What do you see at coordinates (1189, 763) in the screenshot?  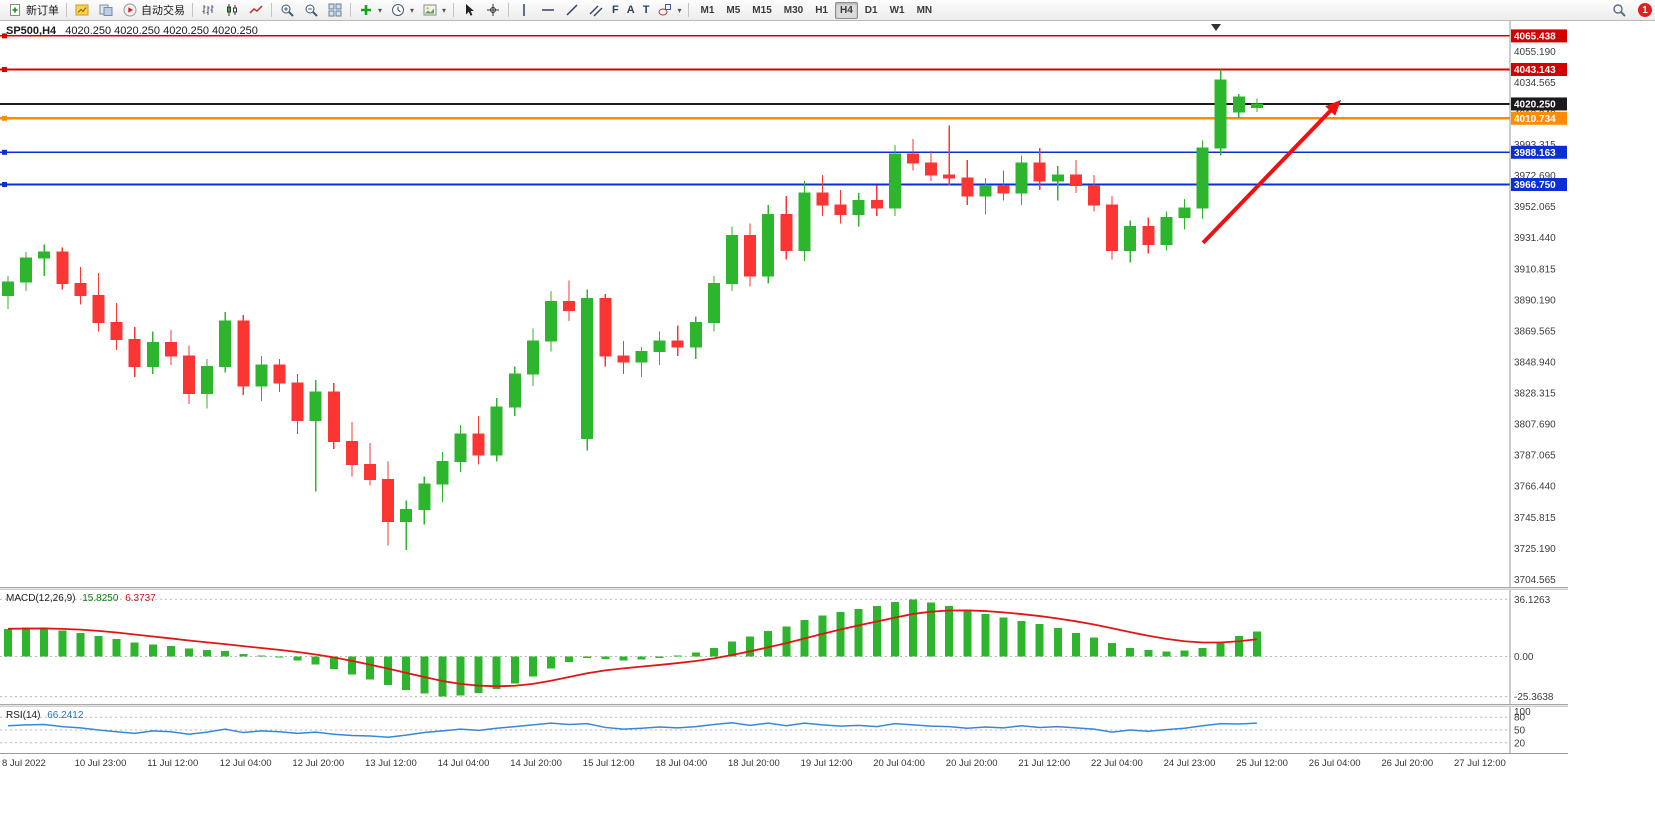 I see `time-axis-label: 24 Jul 23:00` at bounding box center [1189, 763].